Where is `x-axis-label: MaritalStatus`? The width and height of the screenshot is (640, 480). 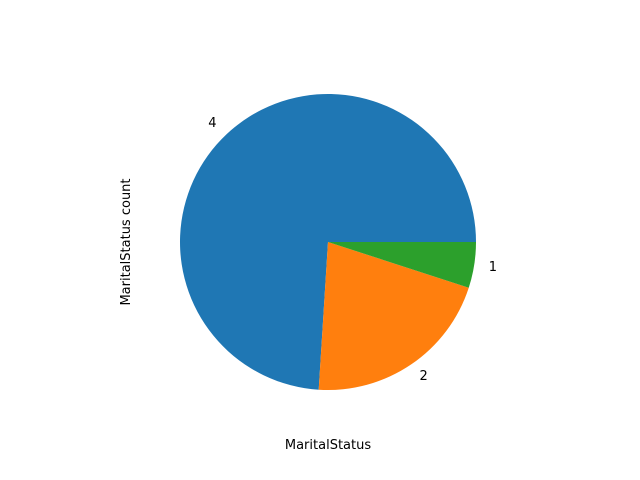 x-axis-label: MaritalStatus is located at coordinates (328, 445).